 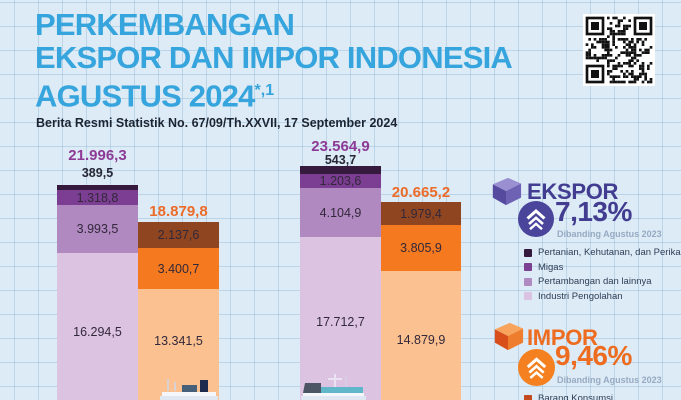 What do you see at coordinates (155, 96) in the screenshot?
I see `title-line-3: AGUSTUS 2024*,1` at bounding box center [155, 96].